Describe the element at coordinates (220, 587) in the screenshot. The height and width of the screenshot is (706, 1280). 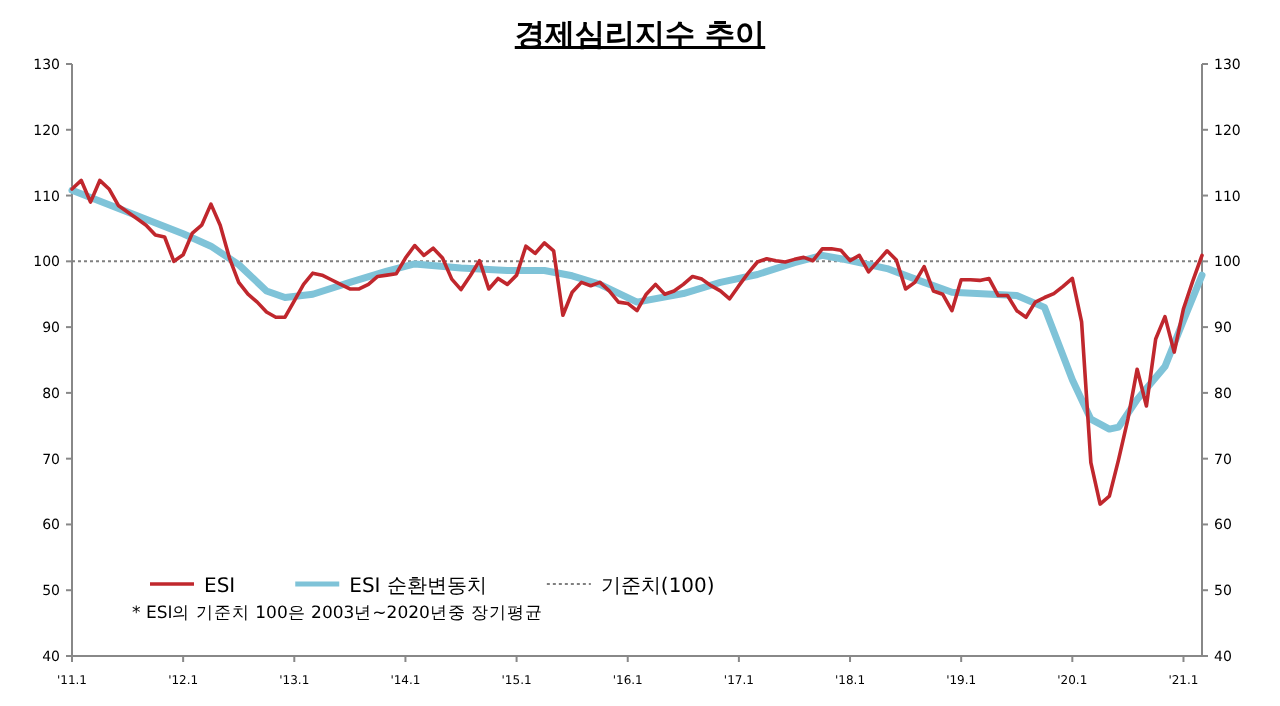
I see `legend-label: ESI` at that location.